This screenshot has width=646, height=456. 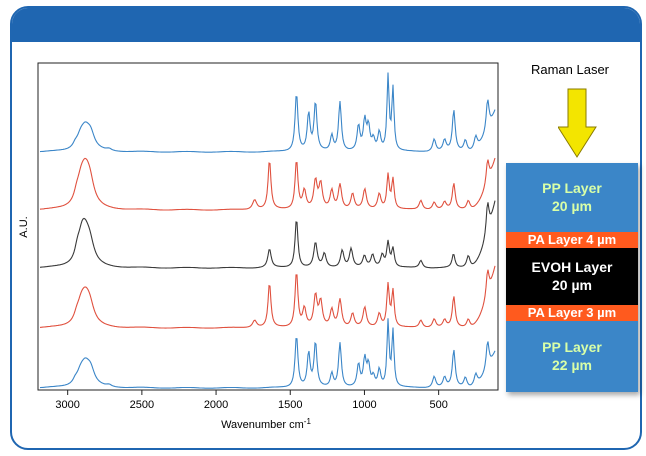 I want to click on layer-1: PP Layer 20 µm, so click(x=572, y=197).